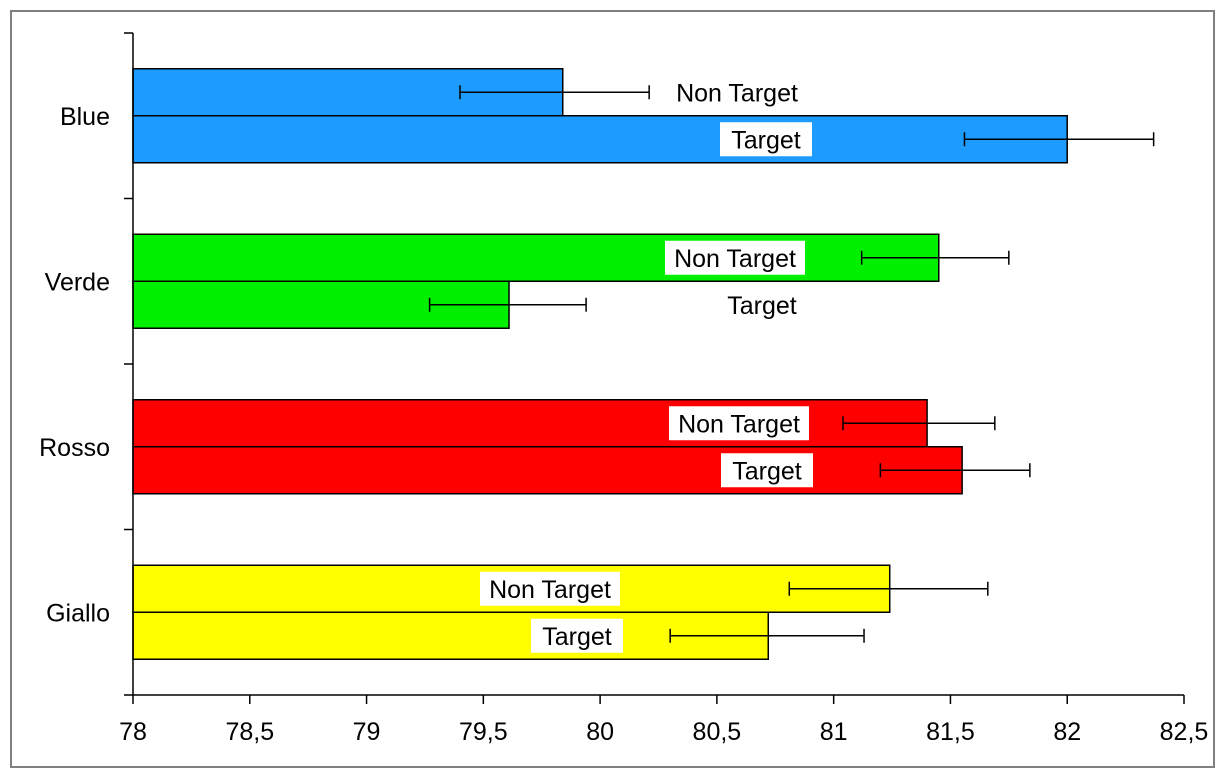  I want to click on bar-verde-non-target, so click(536, 257).